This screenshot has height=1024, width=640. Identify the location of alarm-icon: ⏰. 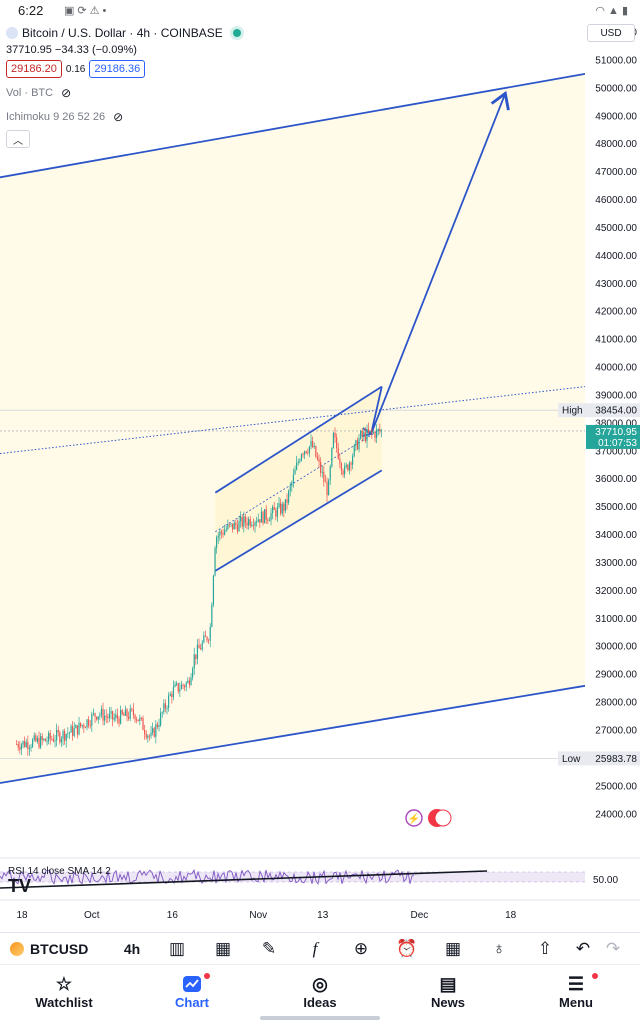
(407, 948).